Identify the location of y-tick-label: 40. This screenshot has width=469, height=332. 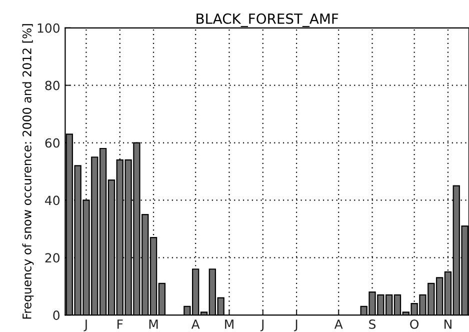
(52, 201).